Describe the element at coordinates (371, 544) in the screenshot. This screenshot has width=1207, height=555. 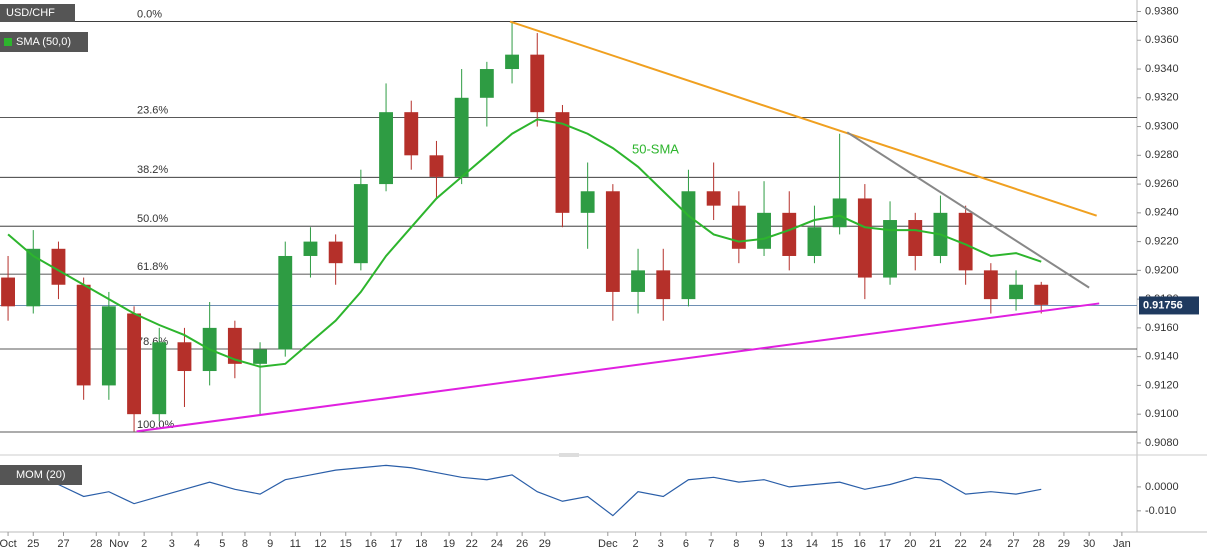
I see `x-tick-label: 16` at that location.